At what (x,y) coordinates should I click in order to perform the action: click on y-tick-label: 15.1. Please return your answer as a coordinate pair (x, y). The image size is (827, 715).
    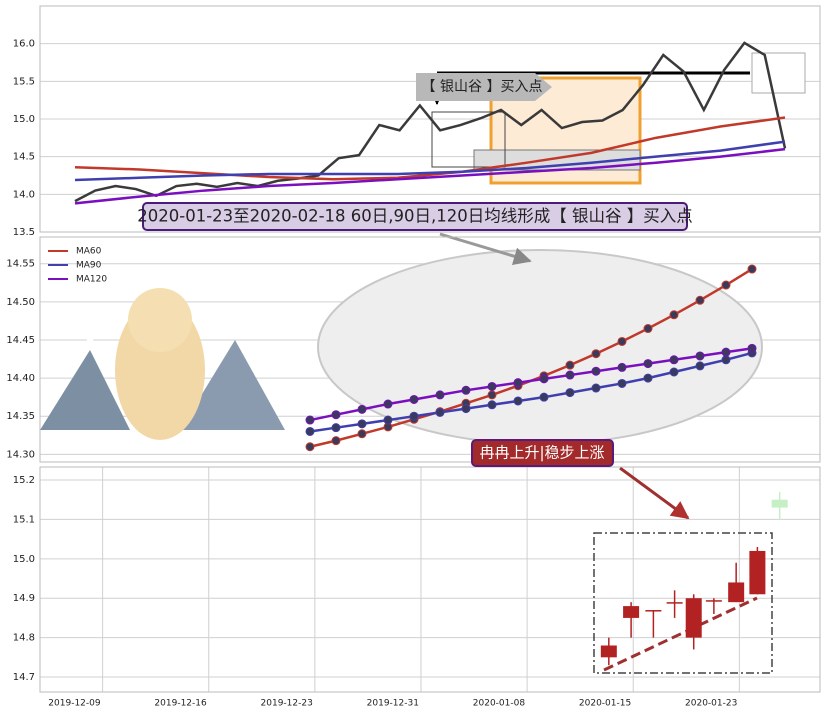
    Looking at the image, I should click on (24, 519).